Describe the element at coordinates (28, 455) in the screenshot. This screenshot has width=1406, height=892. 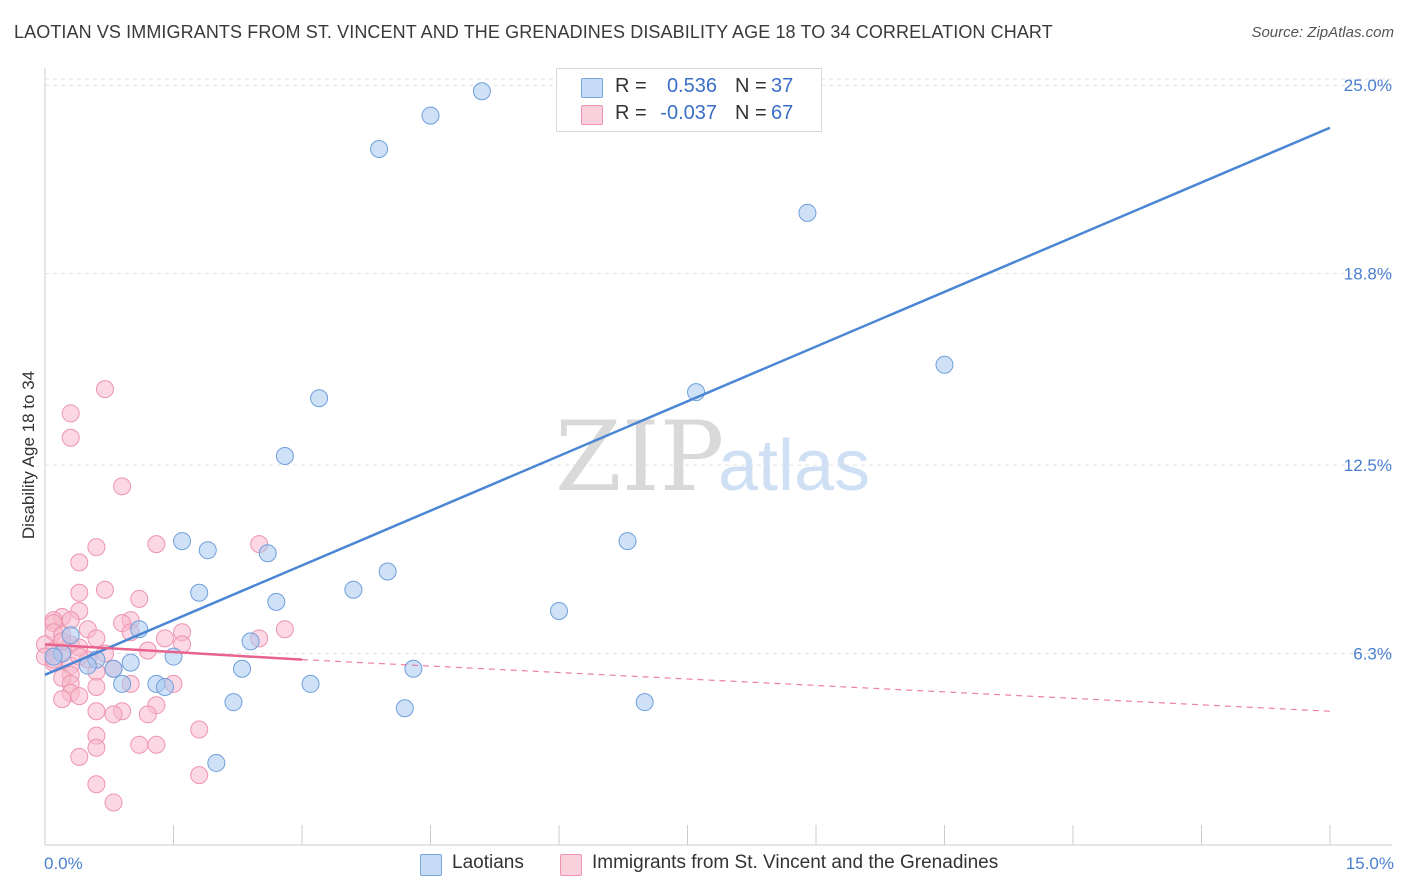
I see `y-axis-label: Disability Age 18 to 34` at that location.